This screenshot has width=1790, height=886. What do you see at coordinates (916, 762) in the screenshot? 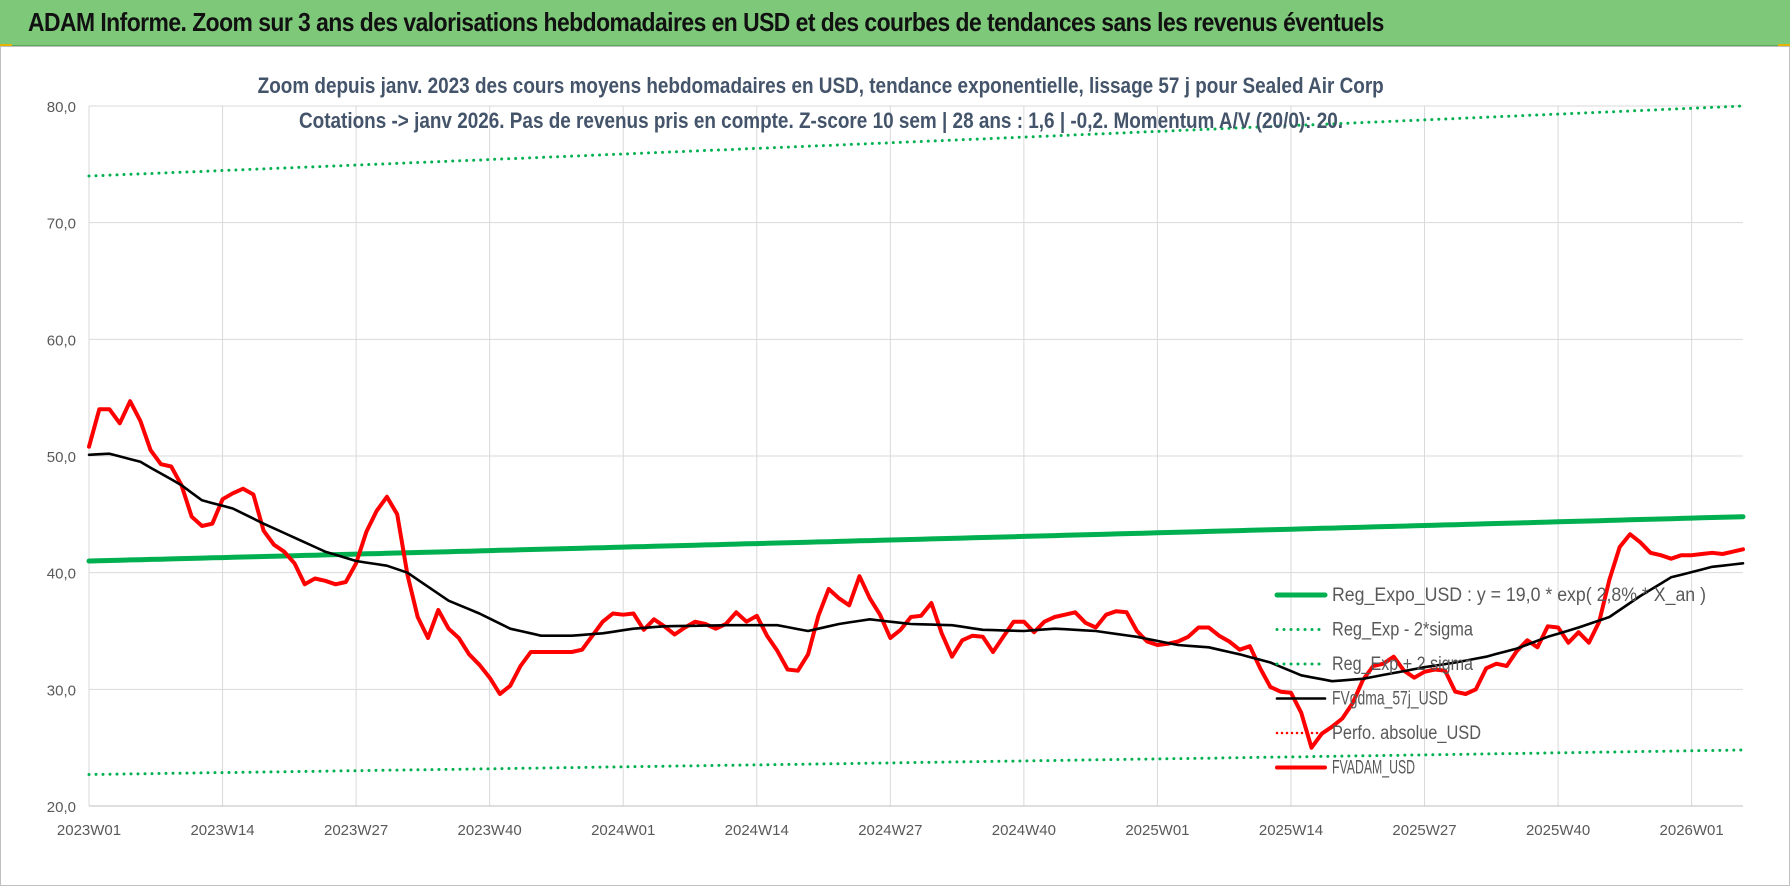
I see `series-line-reg-exp-minus-2sigma` at bounding box center [916, 762].